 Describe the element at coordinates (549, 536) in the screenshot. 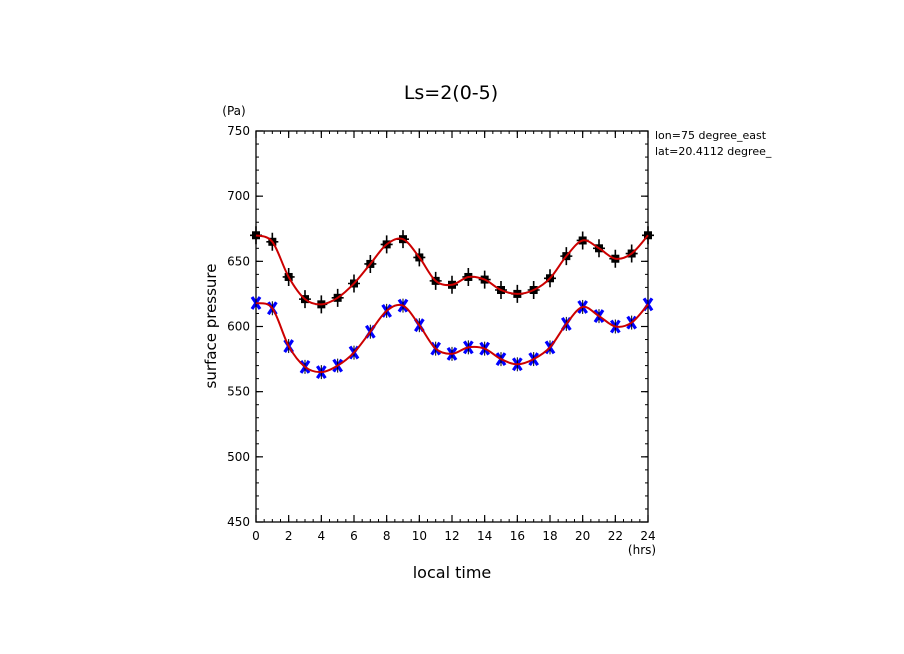

I see `x-tick-label: 18` at that location.